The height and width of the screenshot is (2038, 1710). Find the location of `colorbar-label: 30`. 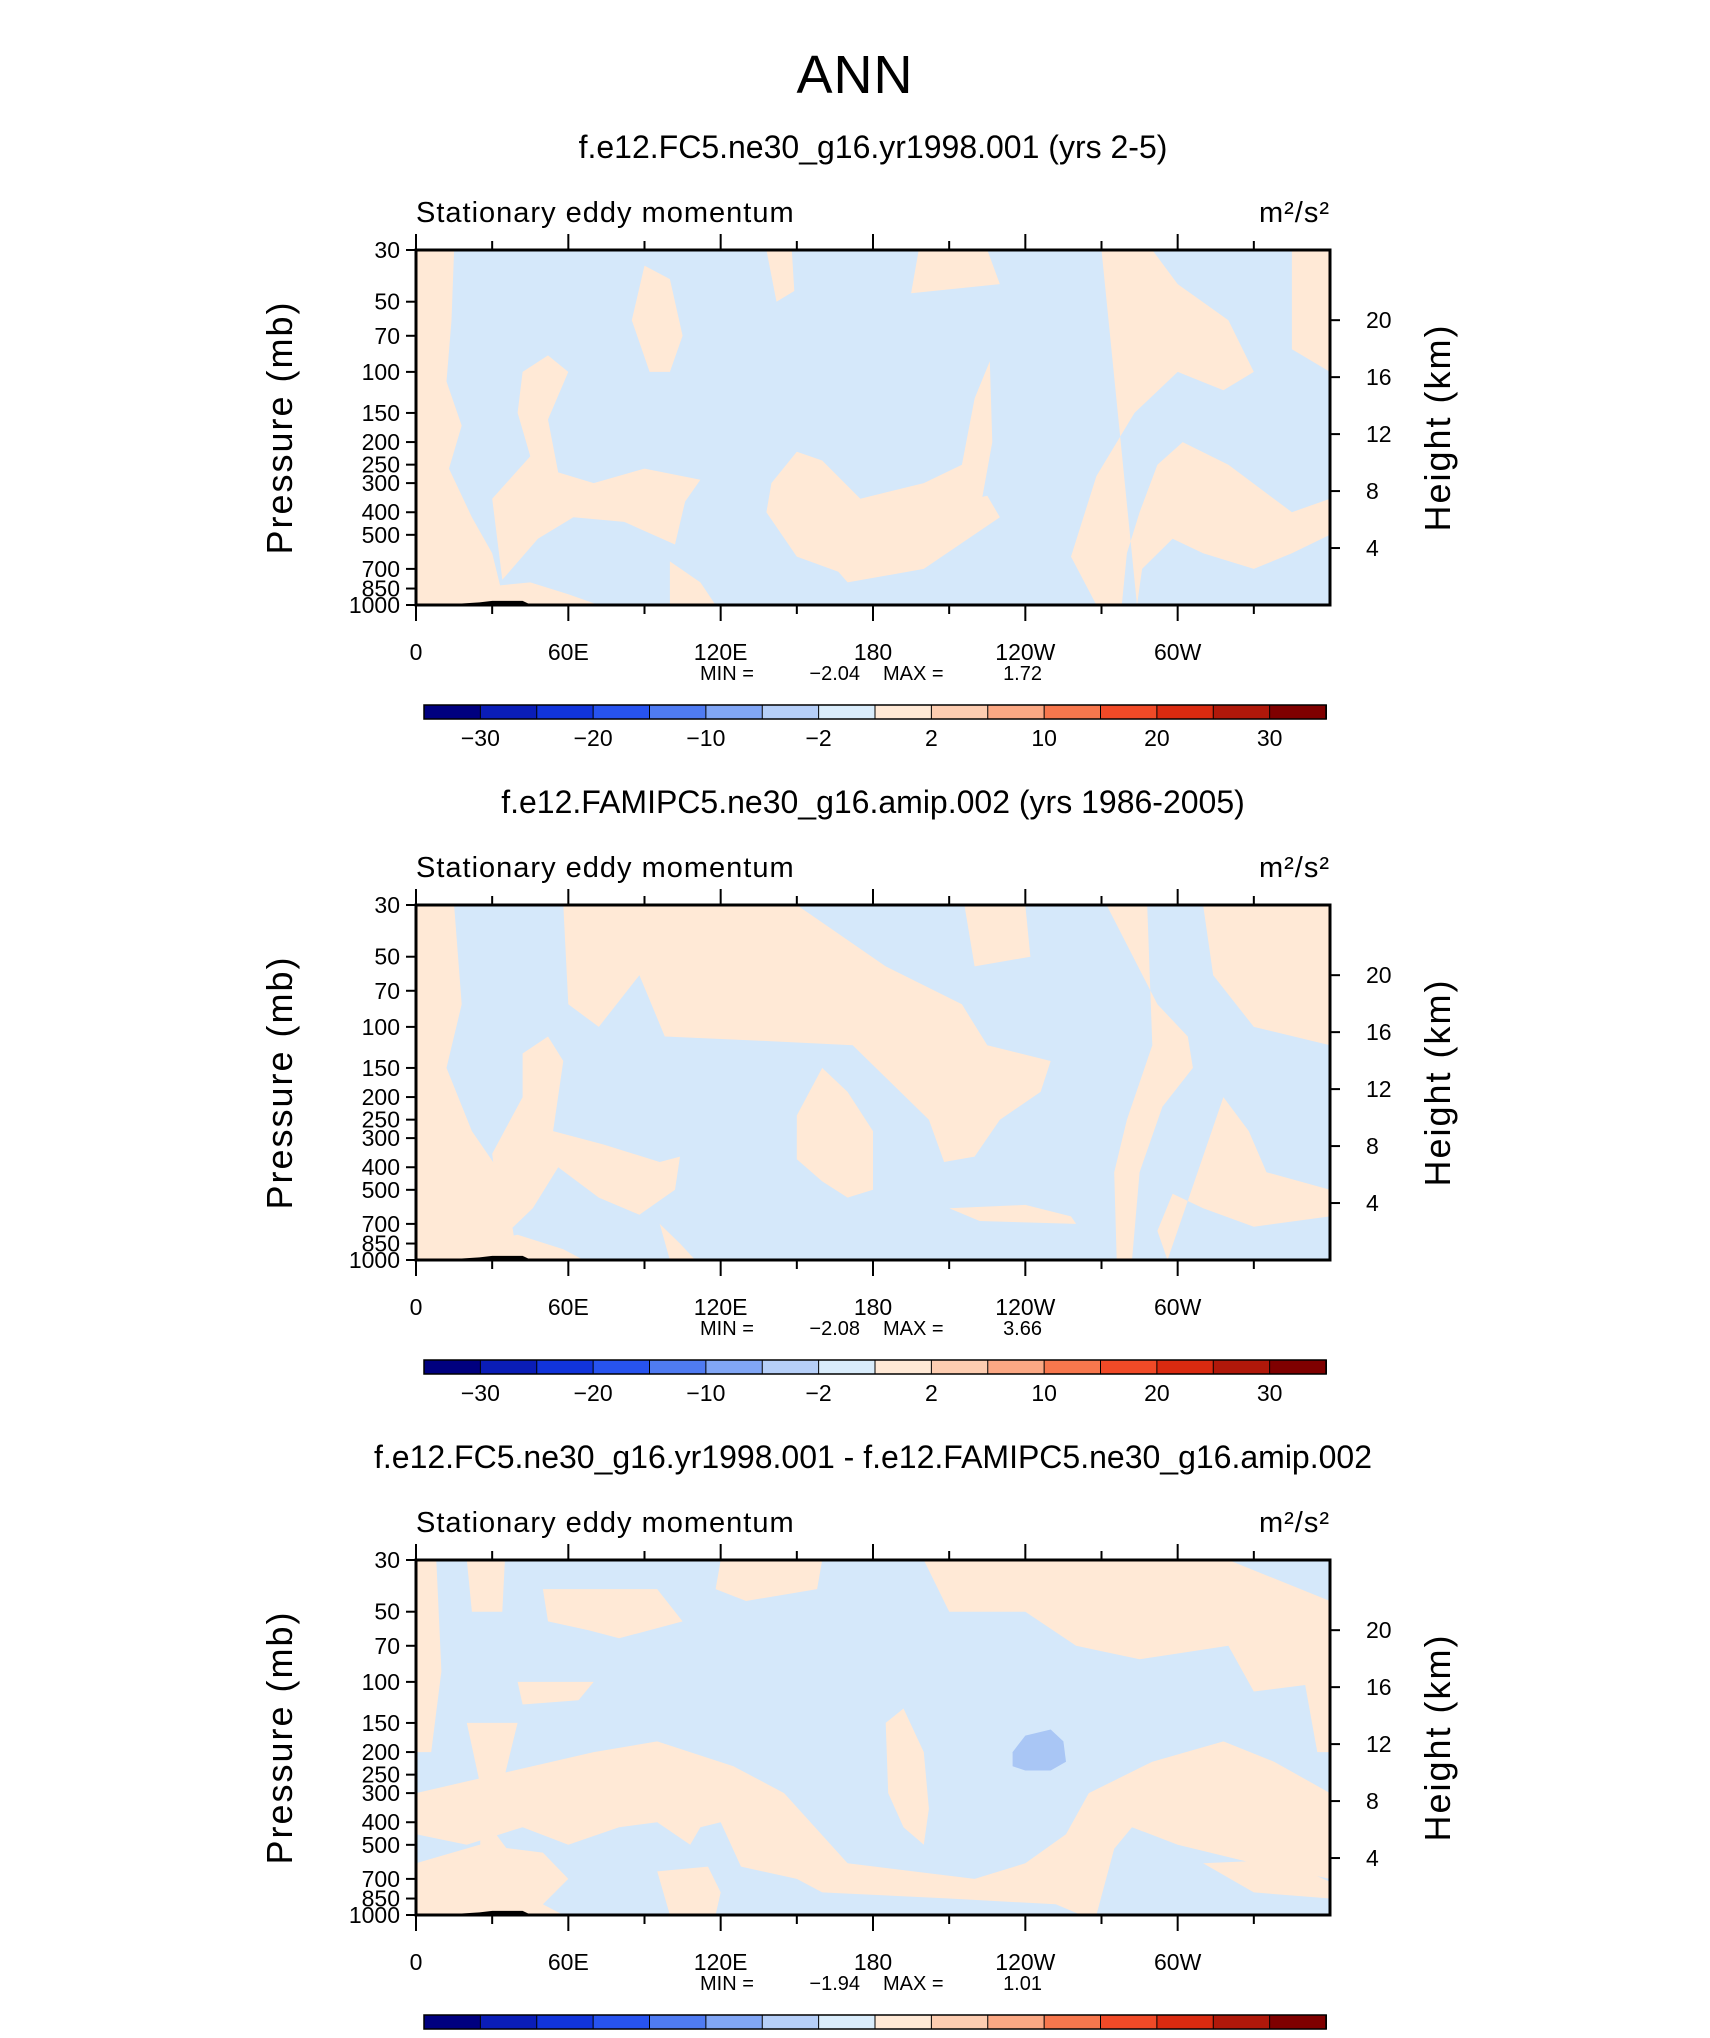

colorbar-label: 30 is located at coordinates (1270, 1393).